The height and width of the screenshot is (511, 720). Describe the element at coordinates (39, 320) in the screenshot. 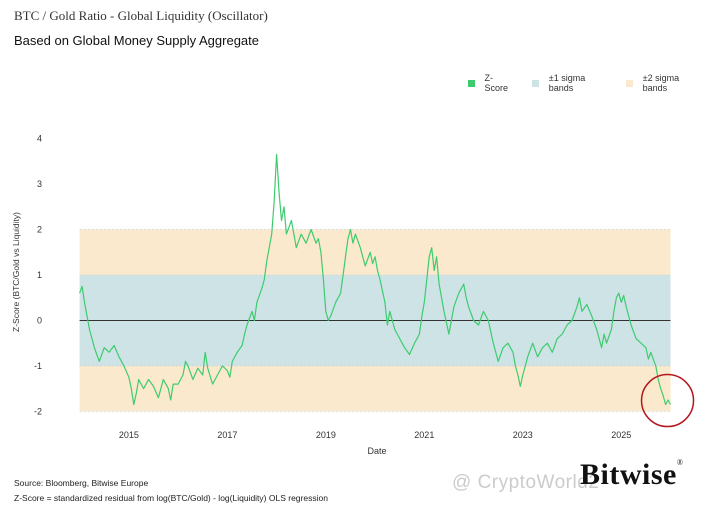

I see `y-tick-label: 0` at that location.